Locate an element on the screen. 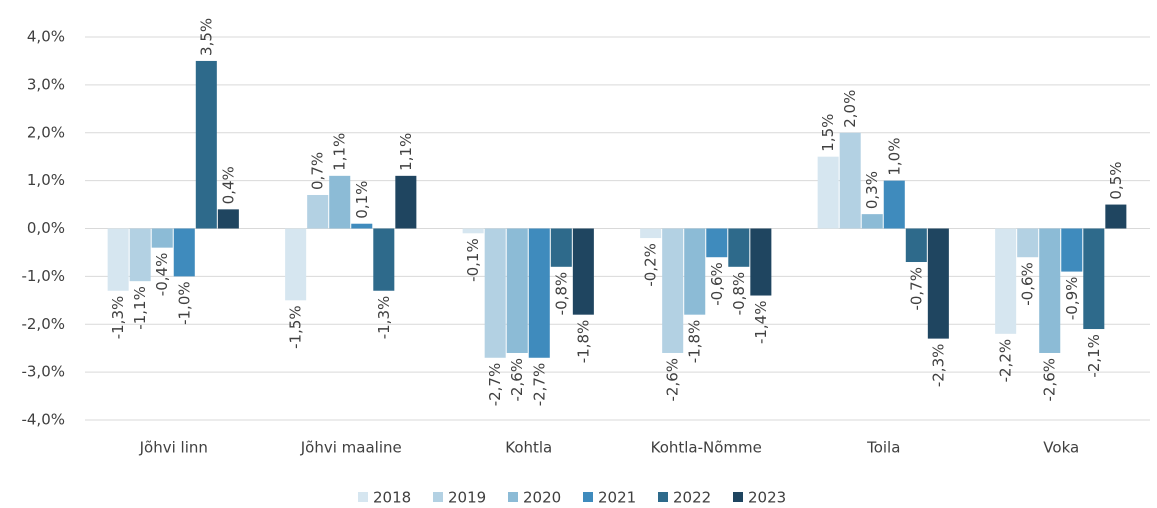 The width and height of the screenshot is (1157, 508). data-label: -2,1% is located at coordinates (1094, 356).